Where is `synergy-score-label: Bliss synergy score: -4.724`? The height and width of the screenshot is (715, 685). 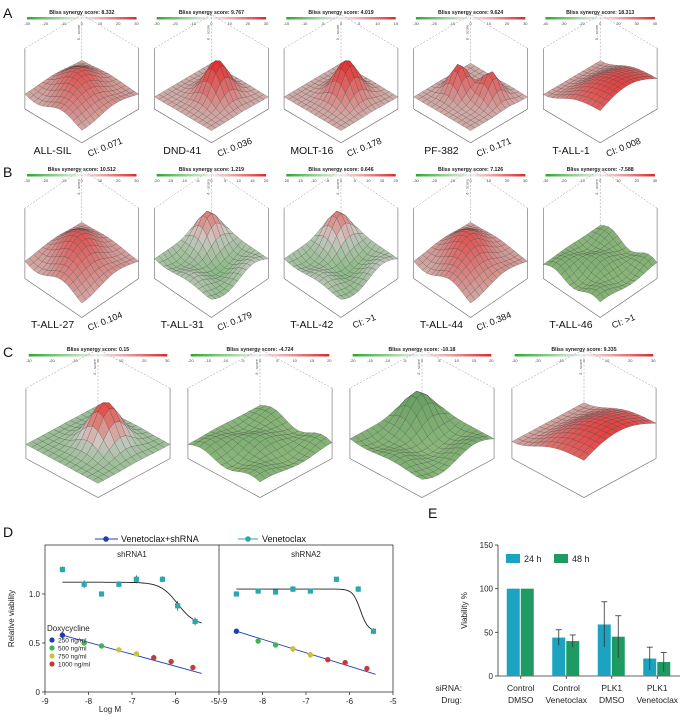 synergy-score-label: Bliss synergy score: -4.724 is located at coordinates (260, 350).